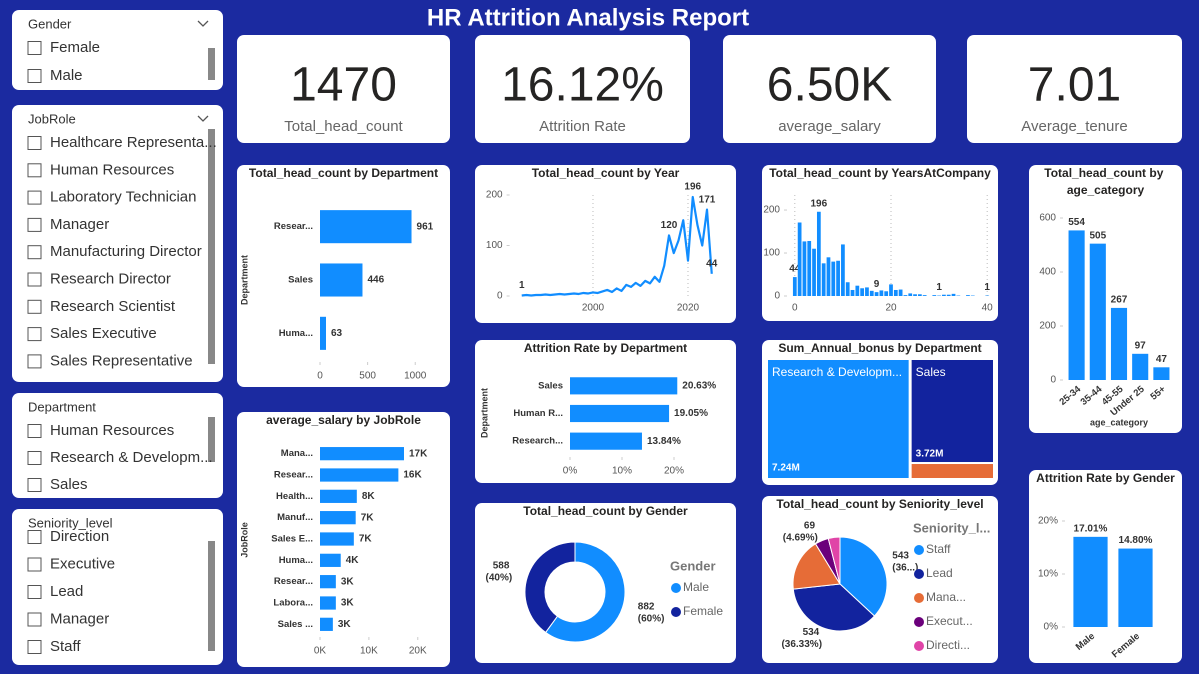 The image size is (1199, 674). Describe the element at coordinates (939, 573) in the screenshot. I see `legend-label: Lead` at that location.